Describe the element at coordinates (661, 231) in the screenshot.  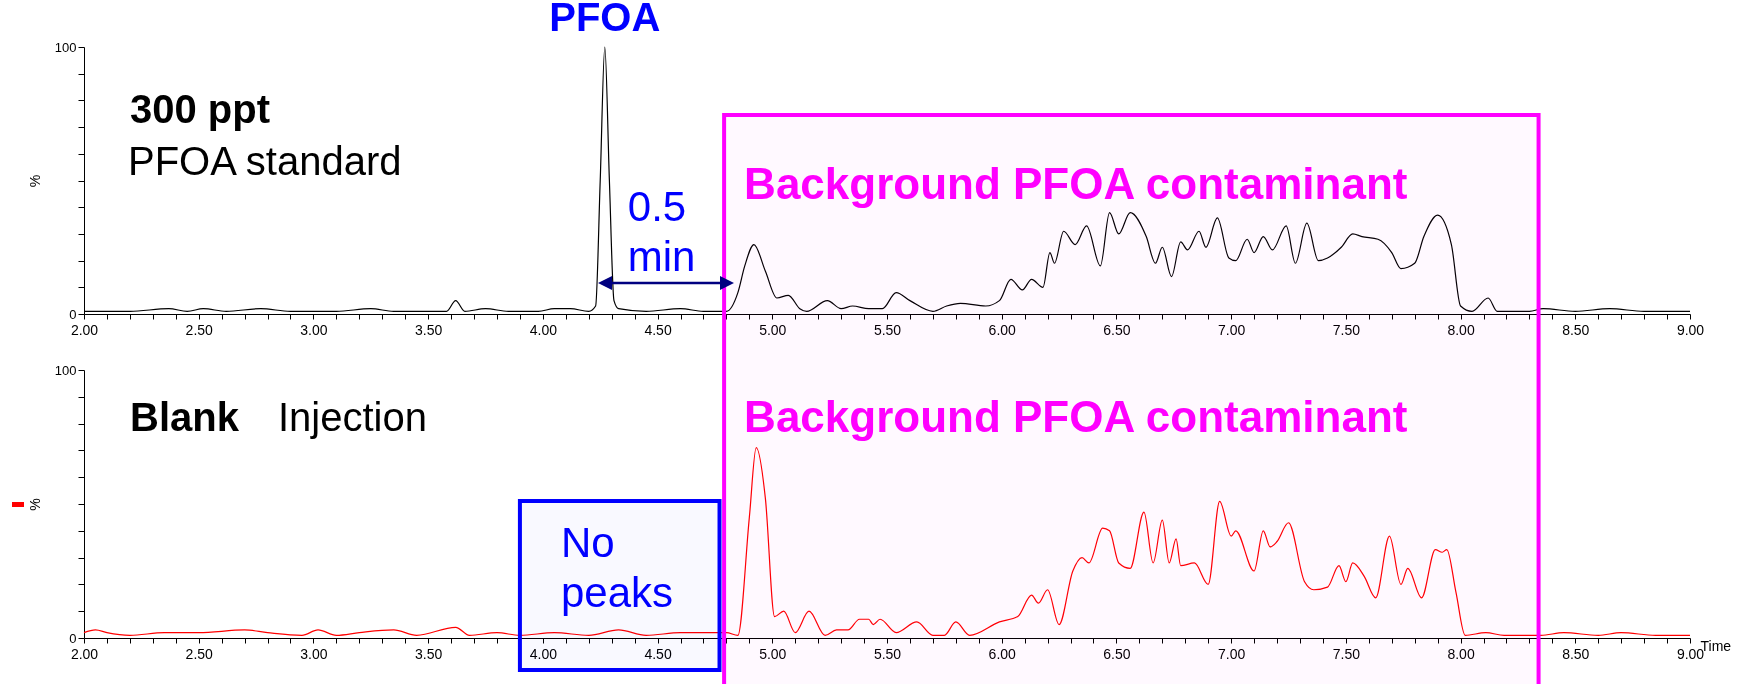
I see `annotation: 0.5 min` at that location.